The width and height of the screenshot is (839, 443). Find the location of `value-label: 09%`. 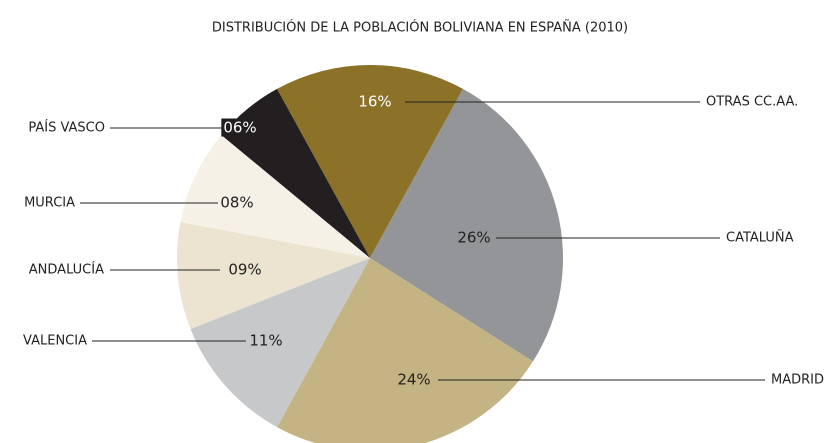

value-label: 09% is located at coordinates (244, 270).